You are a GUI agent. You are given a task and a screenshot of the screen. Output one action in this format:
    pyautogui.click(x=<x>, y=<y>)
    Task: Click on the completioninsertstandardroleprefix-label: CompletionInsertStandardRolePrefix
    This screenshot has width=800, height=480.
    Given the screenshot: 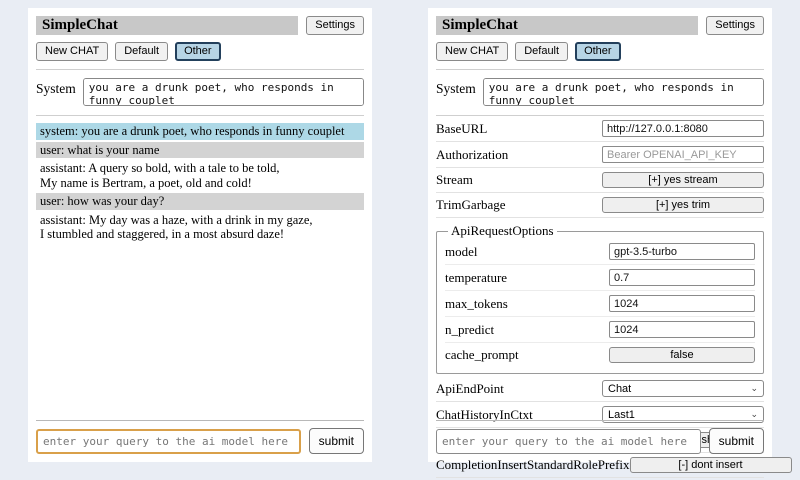 What is the action you would take?
    pyautogui.click(x=533, y=465)
    